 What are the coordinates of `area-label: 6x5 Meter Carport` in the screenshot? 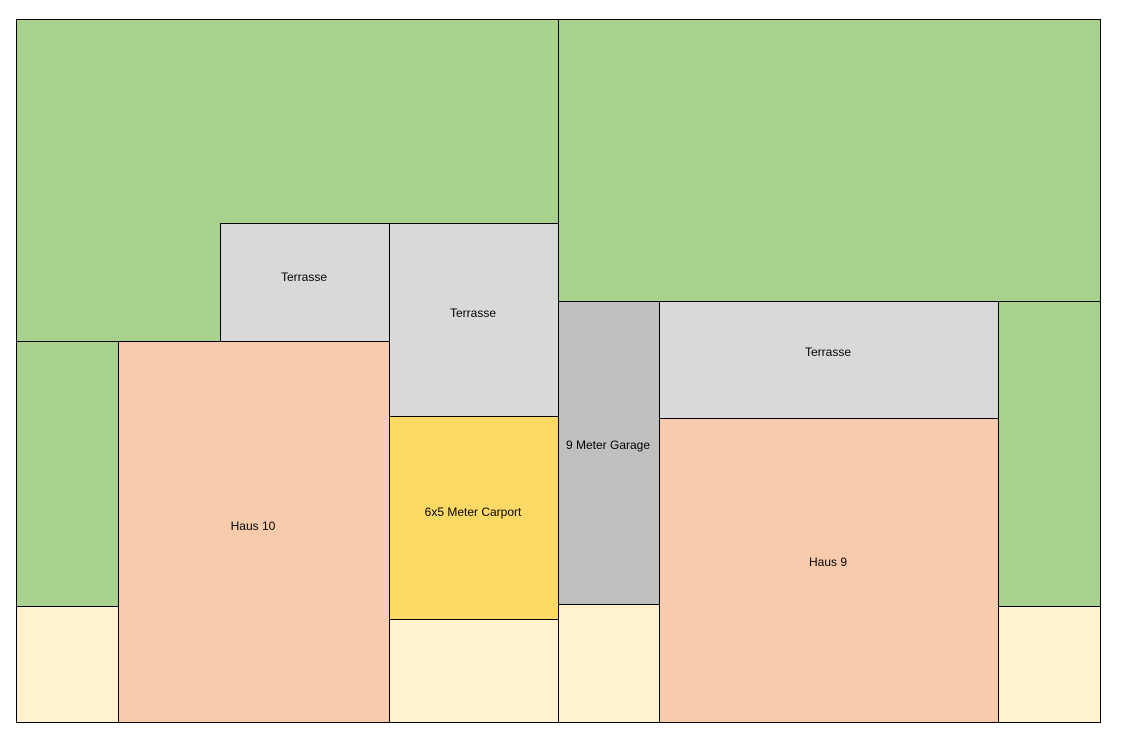 It's located at (473, 512).